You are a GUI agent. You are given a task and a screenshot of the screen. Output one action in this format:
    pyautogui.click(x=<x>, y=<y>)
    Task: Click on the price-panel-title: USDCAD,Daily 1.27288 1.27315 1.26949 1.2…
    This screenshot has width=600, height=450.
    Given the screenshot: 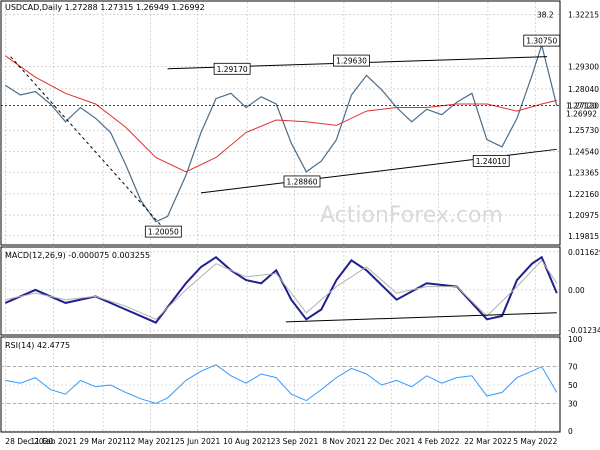 What is the action you would take?
    pyautogui.click(x=105, y=7)
    